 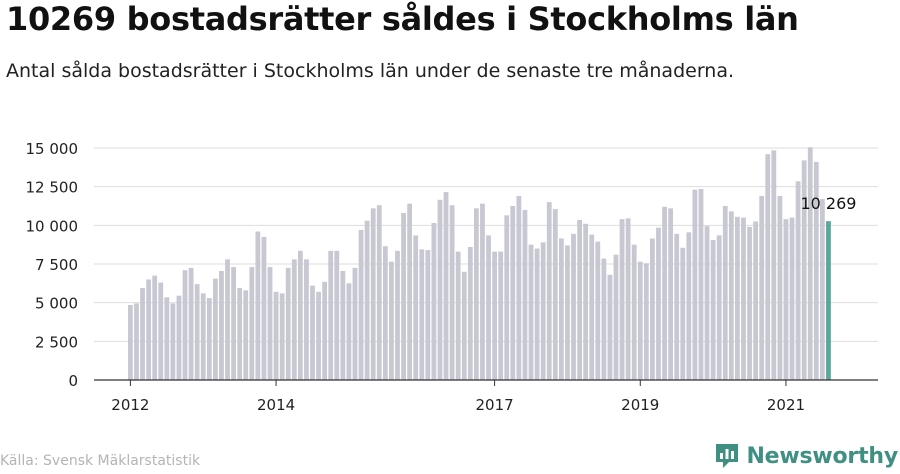 What do you see at coordinates (828, 300) in the screenshot?
I see `bar-latest` at bounding box center [828, 300].